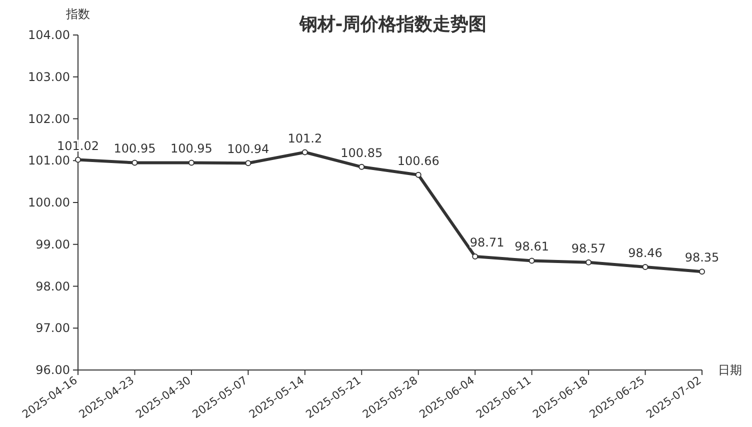 Image resolution: width=752 pixels, height=427 pixels. I want to click on data-label: 101.2, so click(305, 138).